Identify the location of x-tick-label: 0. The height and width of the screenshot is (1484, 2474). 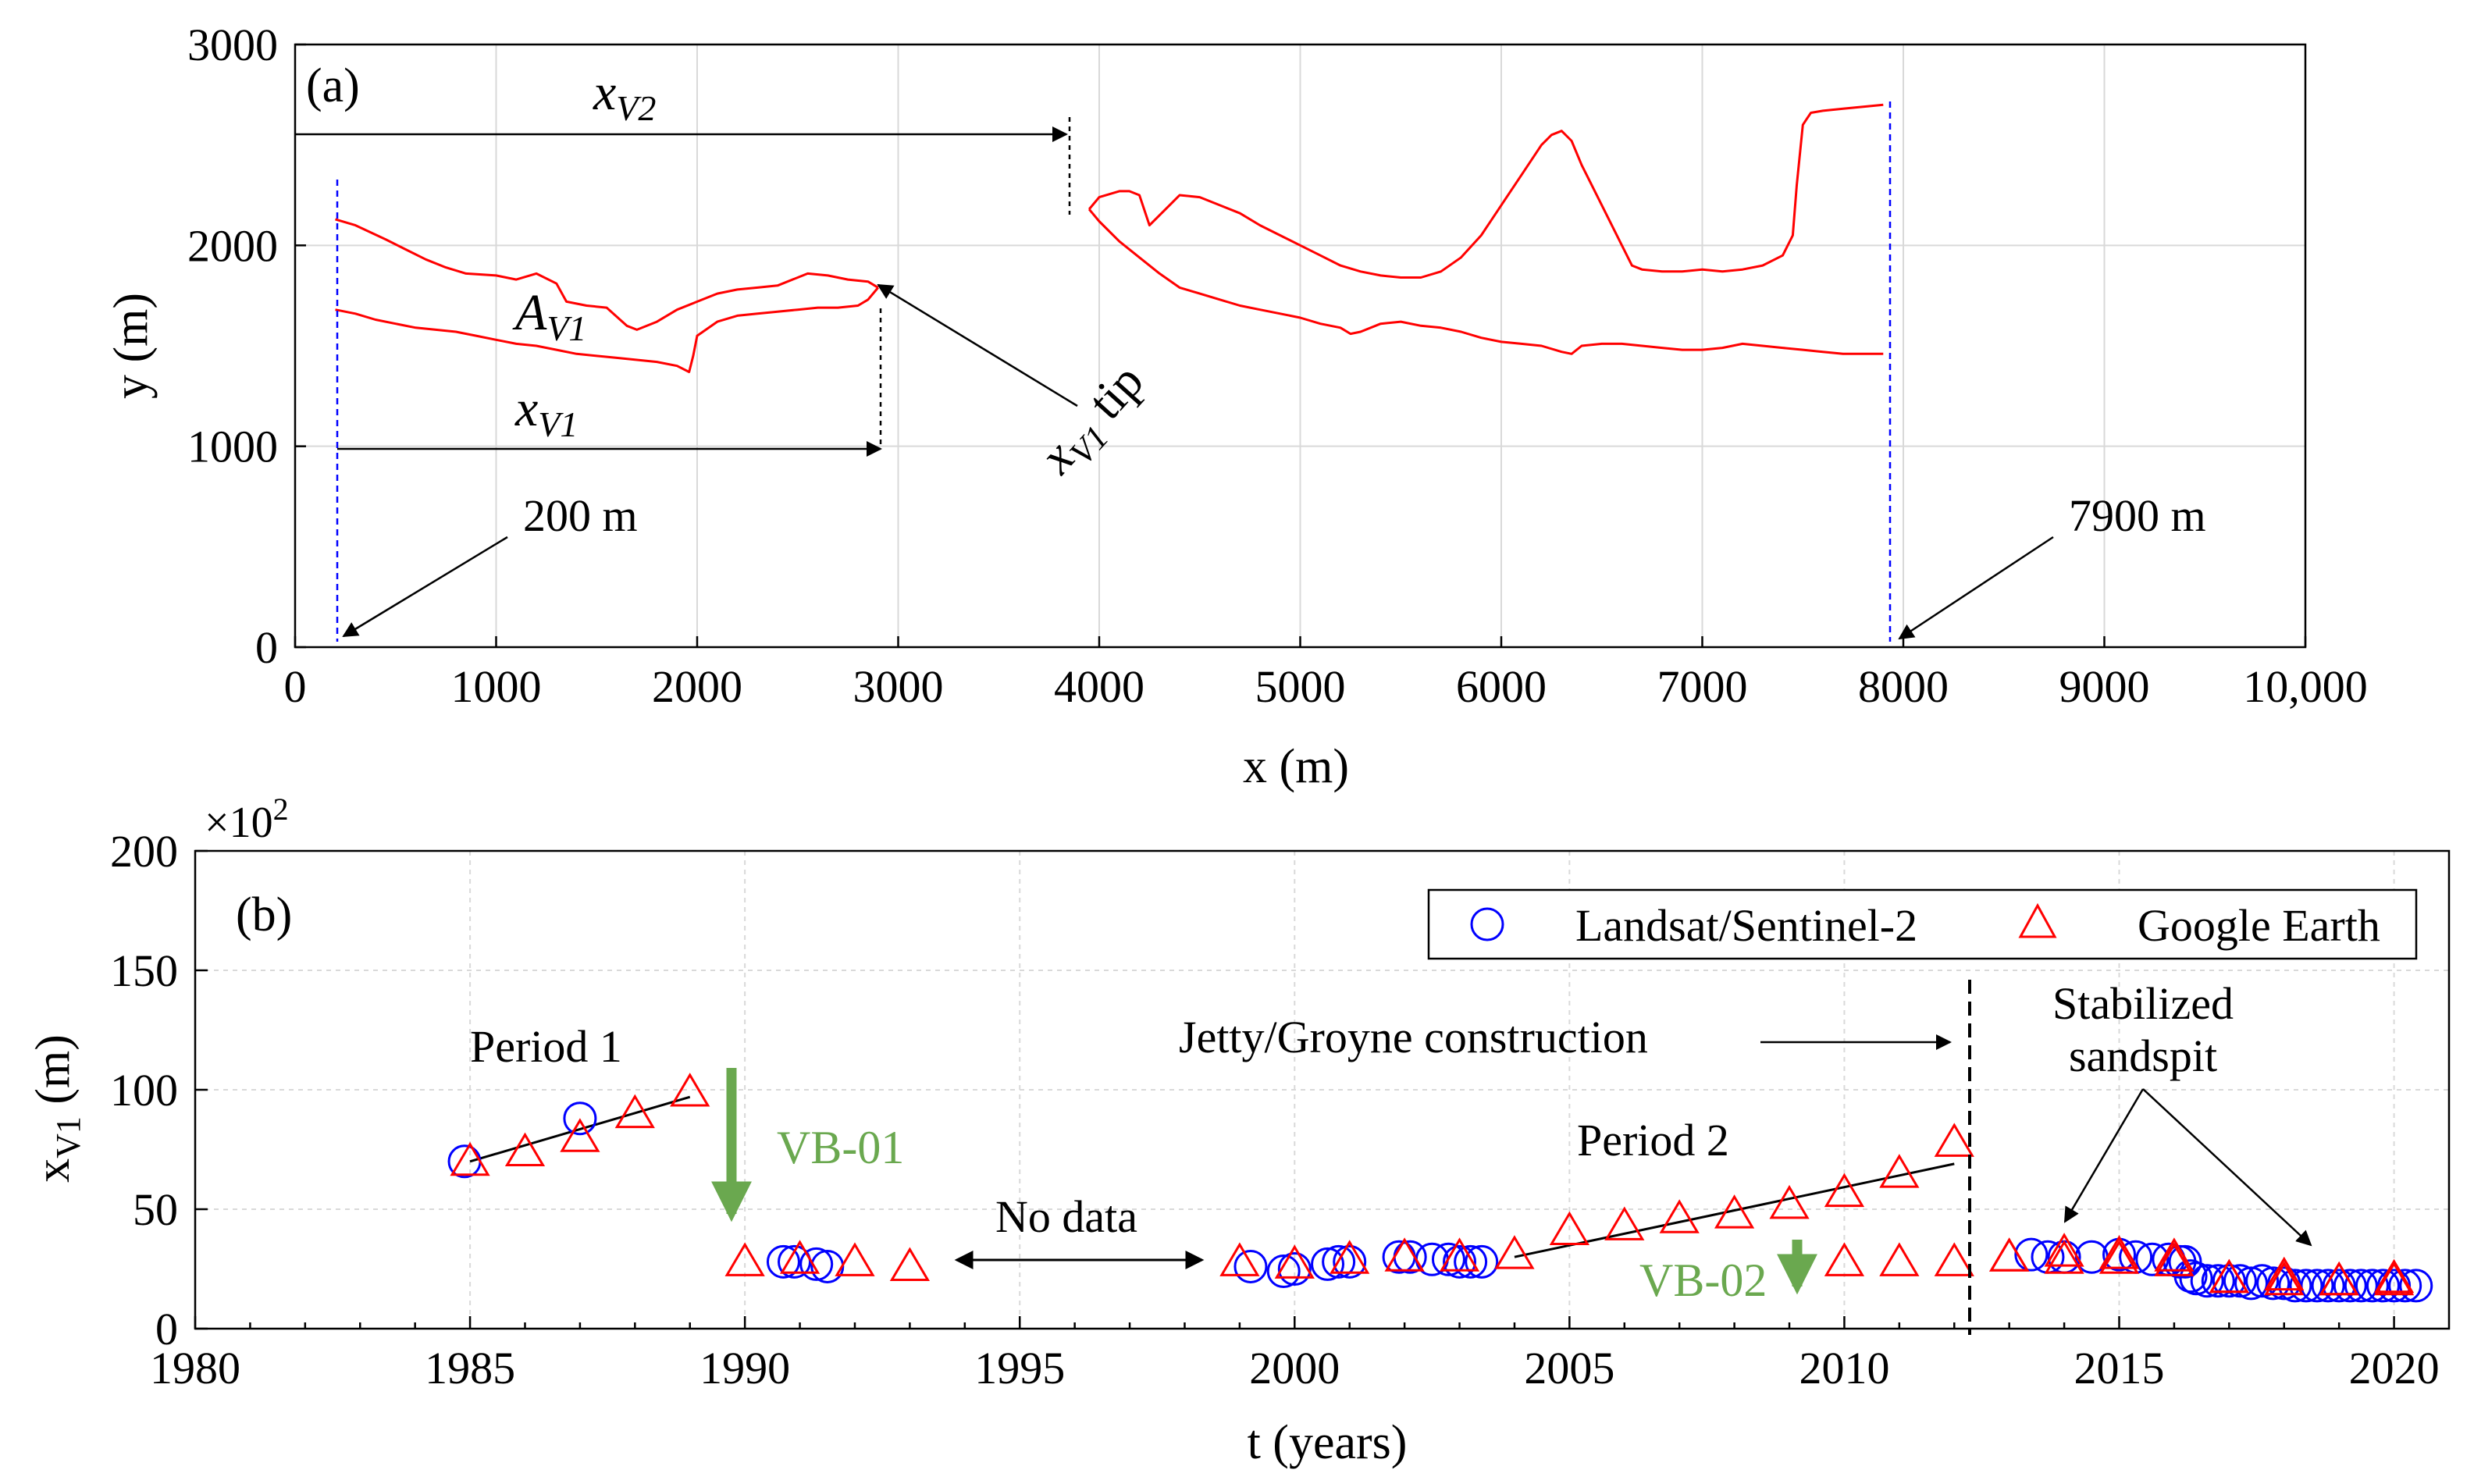
(296, 686).